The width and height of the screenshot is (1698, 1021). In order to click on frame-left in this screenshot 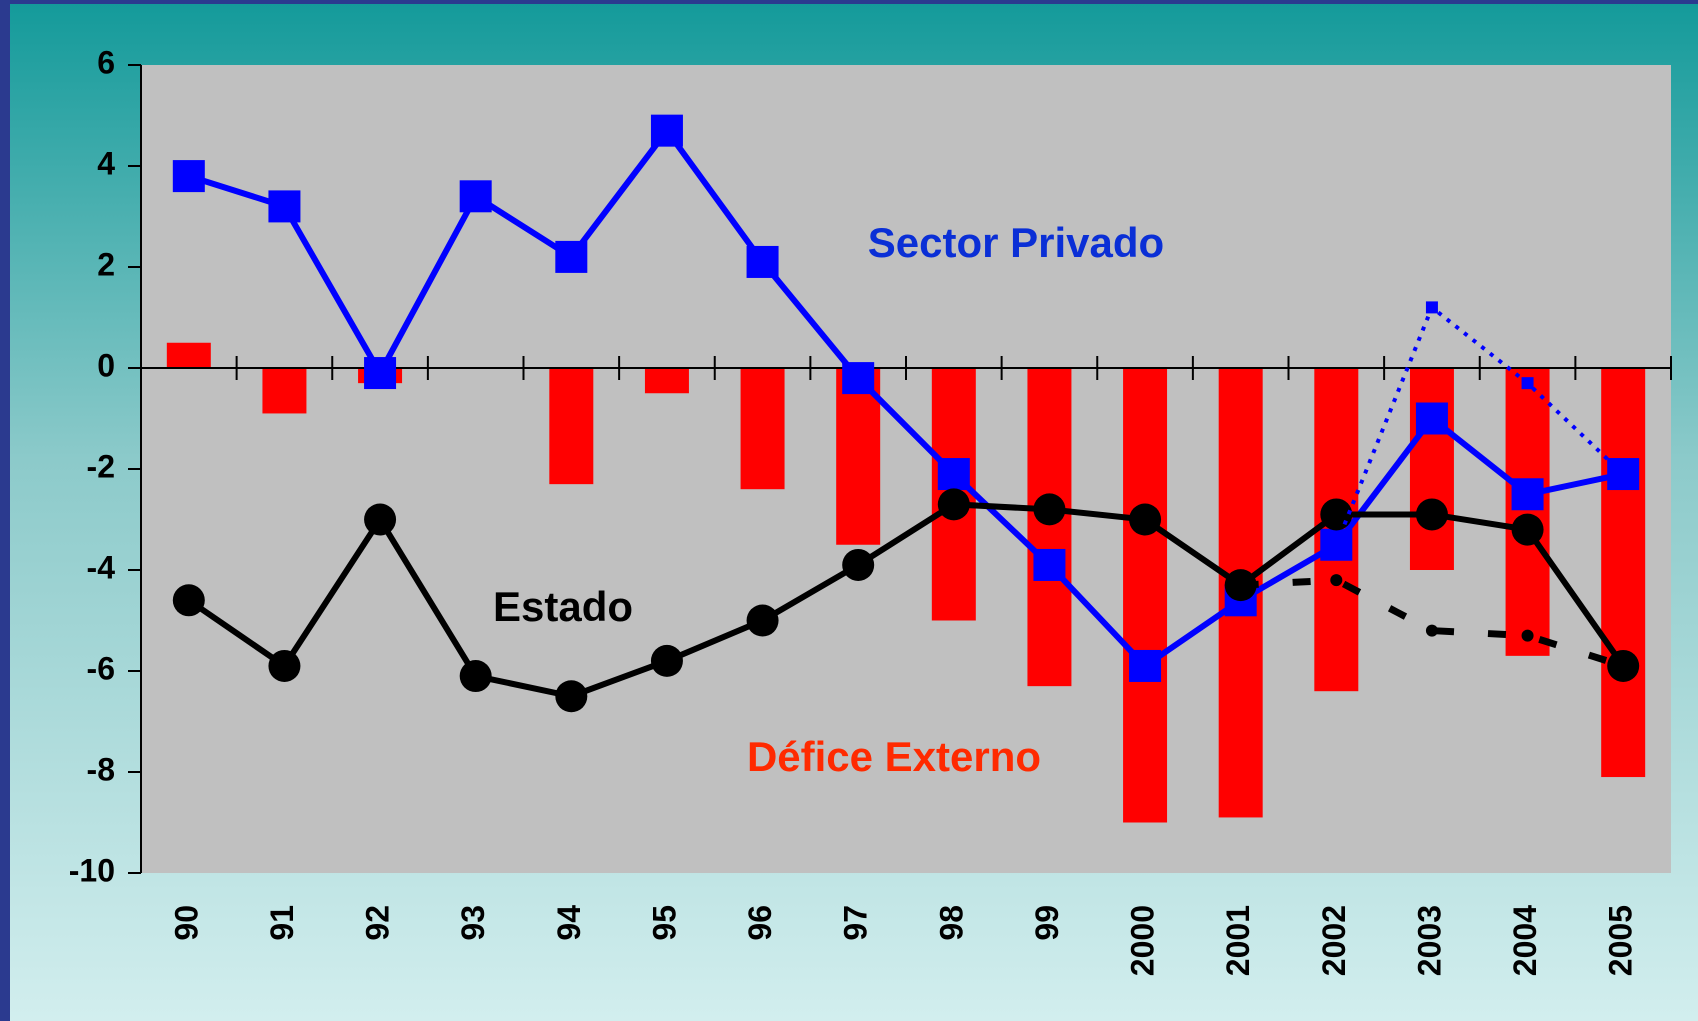, I will do `click(5, 510)`.